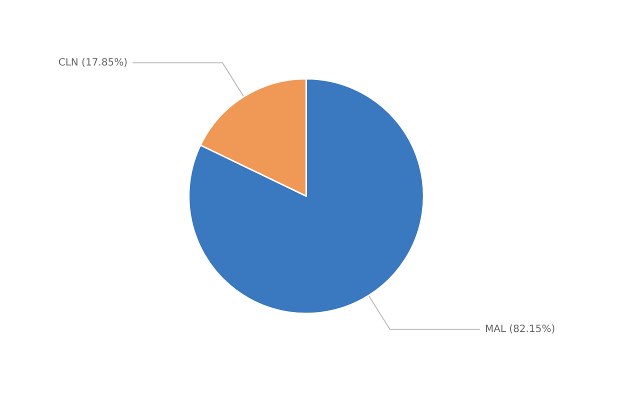  What do you see at coordinates (520, 329) in the screenshot?
I see `slice-label: MAL (82.15%)` at bounding box center [520, 329].